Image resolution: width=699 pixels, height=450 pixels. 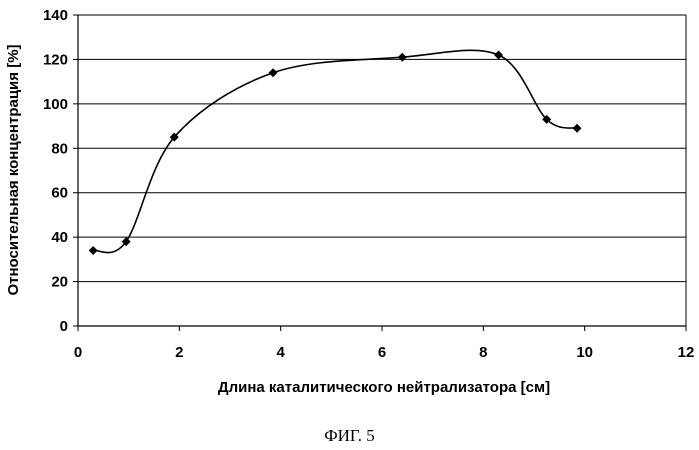 What do you see at coordinates (349, 436) in the screenshot?
I see `figure-caption: ФИГ. 5` at bounding box center [349, 436].